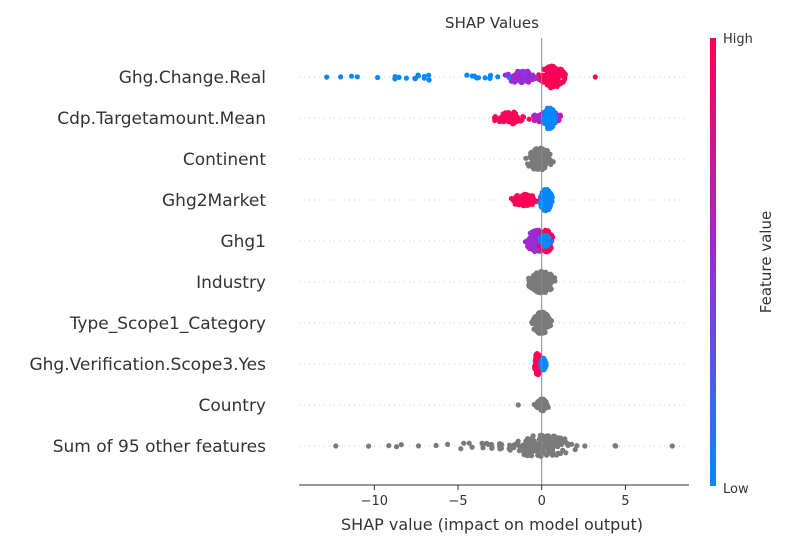  What do you see at coordinates (738, 39) in the screenshot?
I see `colorbar-high-label: High` at bounding box center [738, 39].